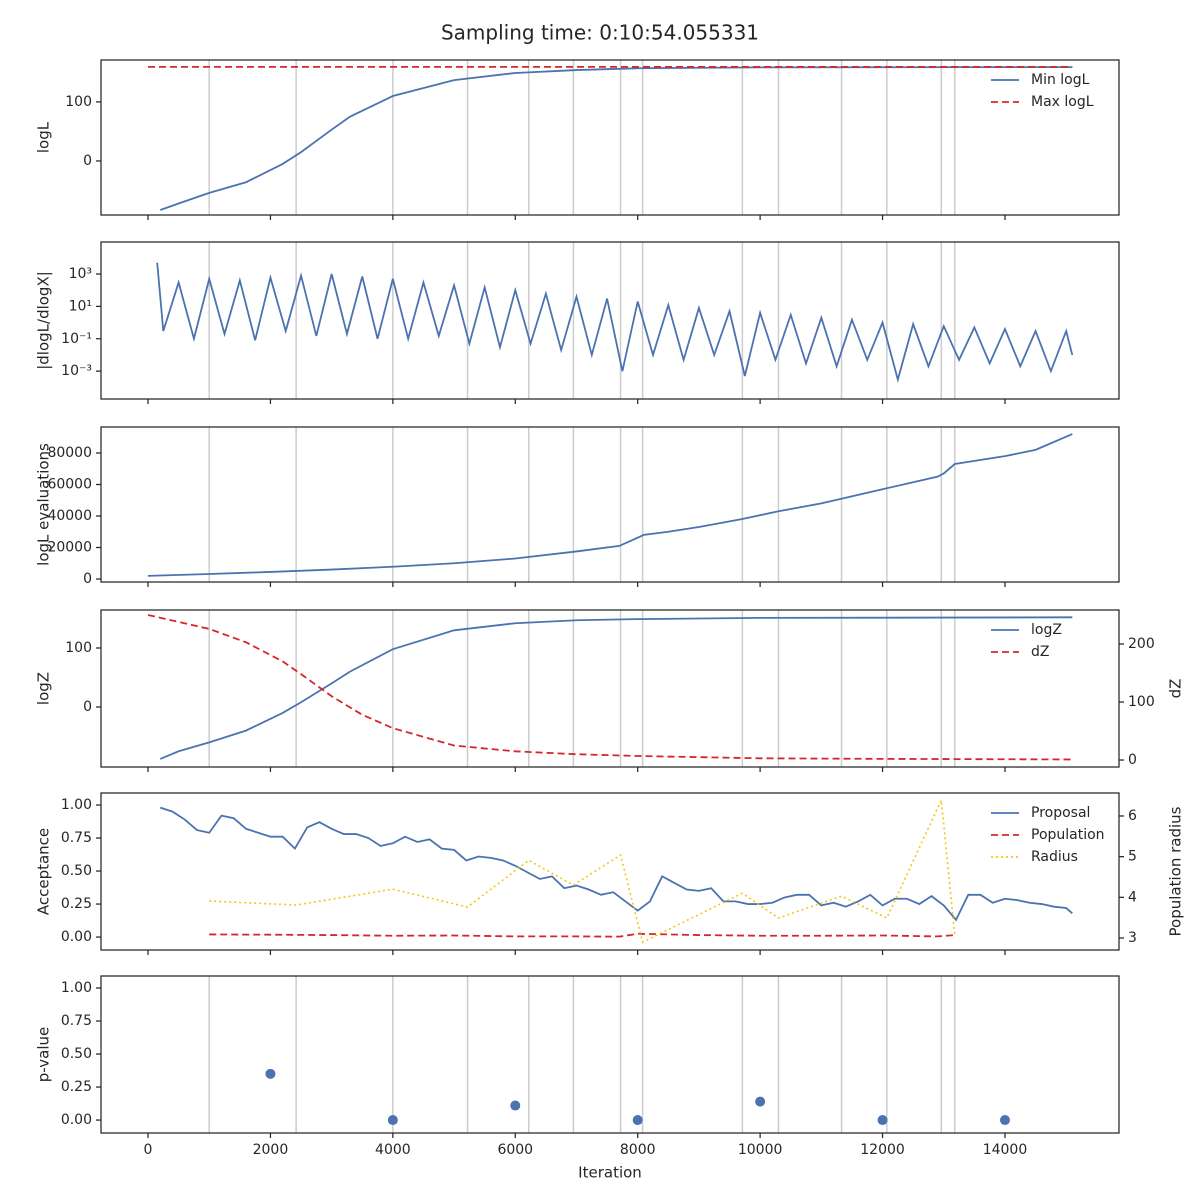 This screenshot has height=1200, width=1200. I want to click on y2-tick-label: 3, so click(1132, 938).